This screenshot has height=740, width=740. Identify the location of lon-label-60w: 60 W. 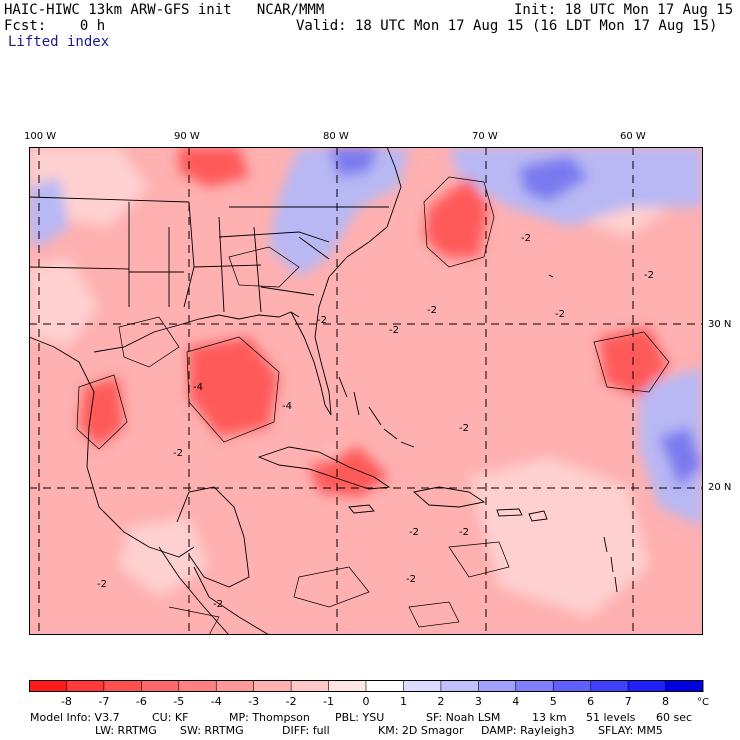
(633, 136).